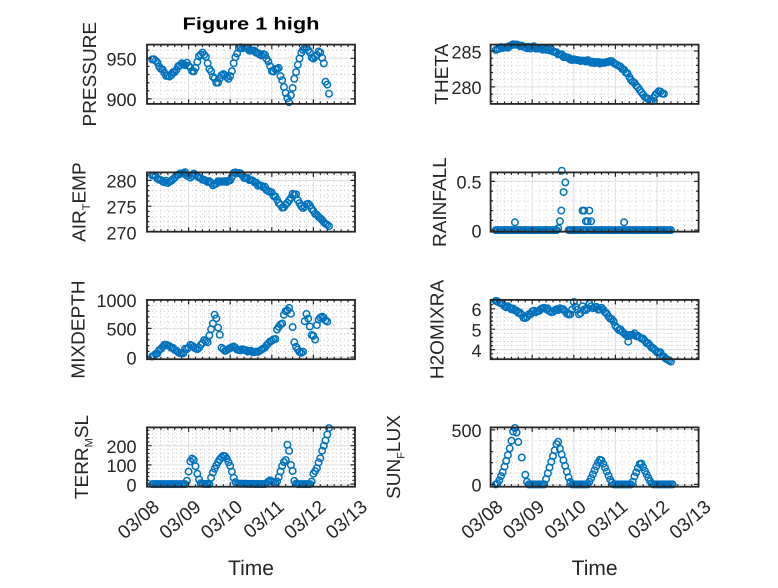 Image resolution: width=778 pixels, height=588 pixels. Describe the element at coordinates (121, 447) in the screenshot. I see `svg-text: 200` at that location.